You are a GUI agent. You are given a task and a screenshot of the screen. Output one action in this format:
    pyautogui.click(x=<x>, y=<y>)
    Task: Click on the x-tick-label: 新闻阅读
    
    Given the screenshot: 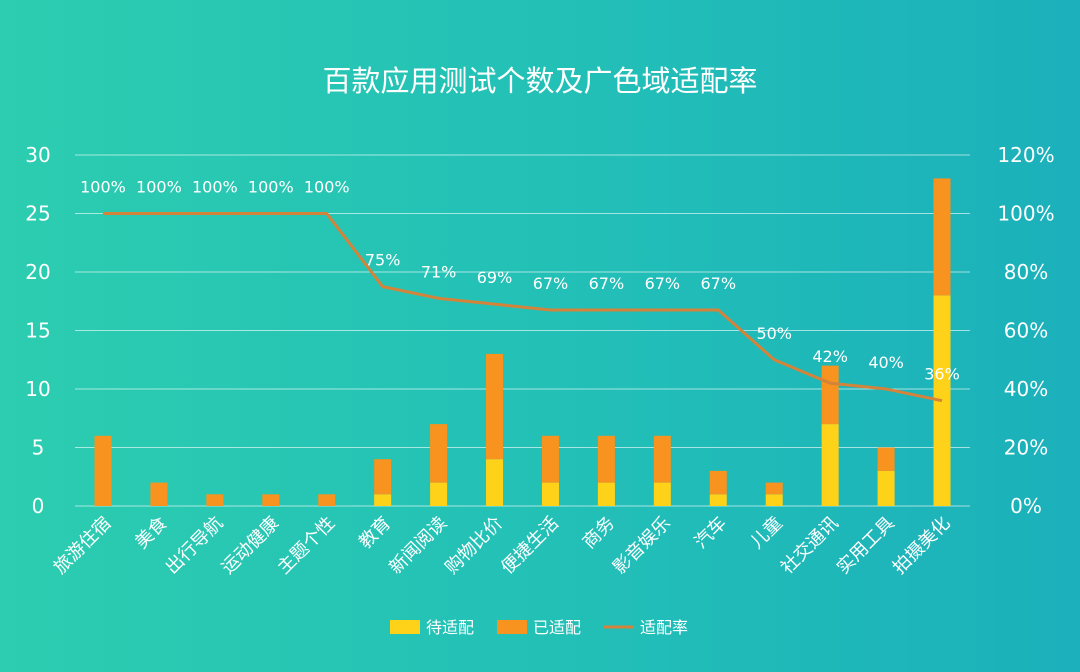 What is the action you would take?
    pyautogui.click(x=418, y=546)
    